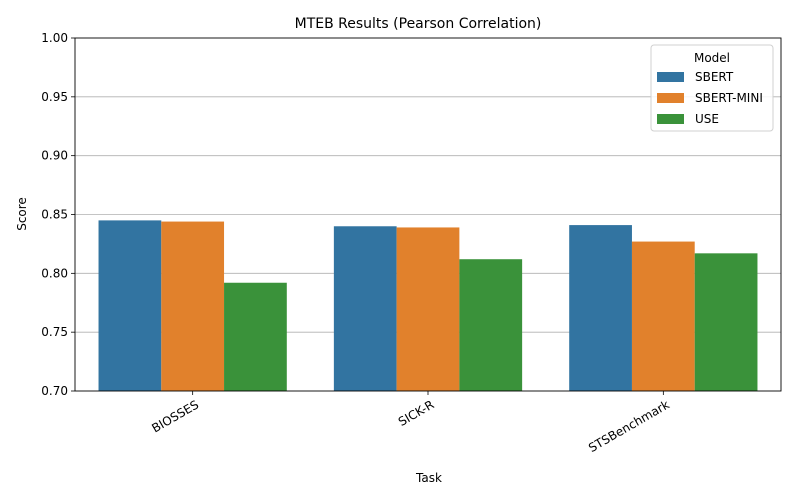 The width and height of the screenshot is (800, 500). What do you see at coordinates (175, 416) in the screenshot?
I see `x-tick-label: BIOSSES` at bounding box center [175, 416].